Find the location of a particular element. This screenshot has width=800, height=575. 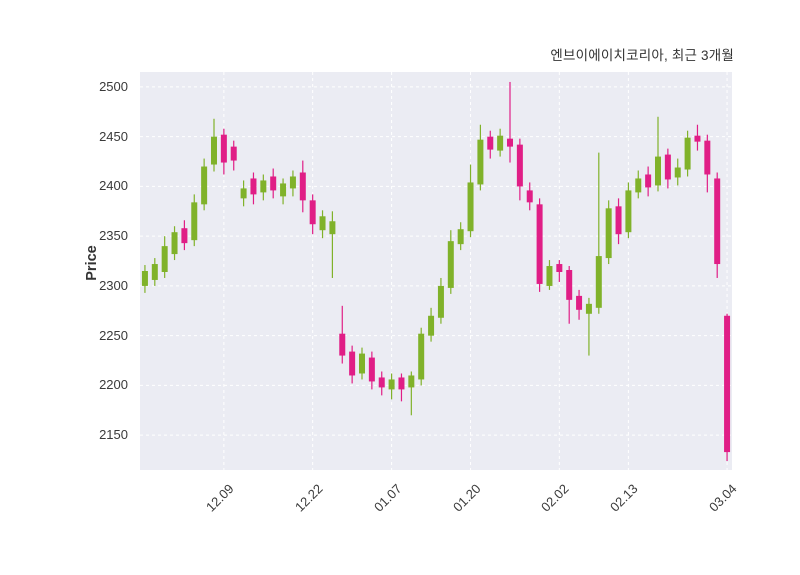

y-tick-label: 2500 is located at coordinates (113, 86).